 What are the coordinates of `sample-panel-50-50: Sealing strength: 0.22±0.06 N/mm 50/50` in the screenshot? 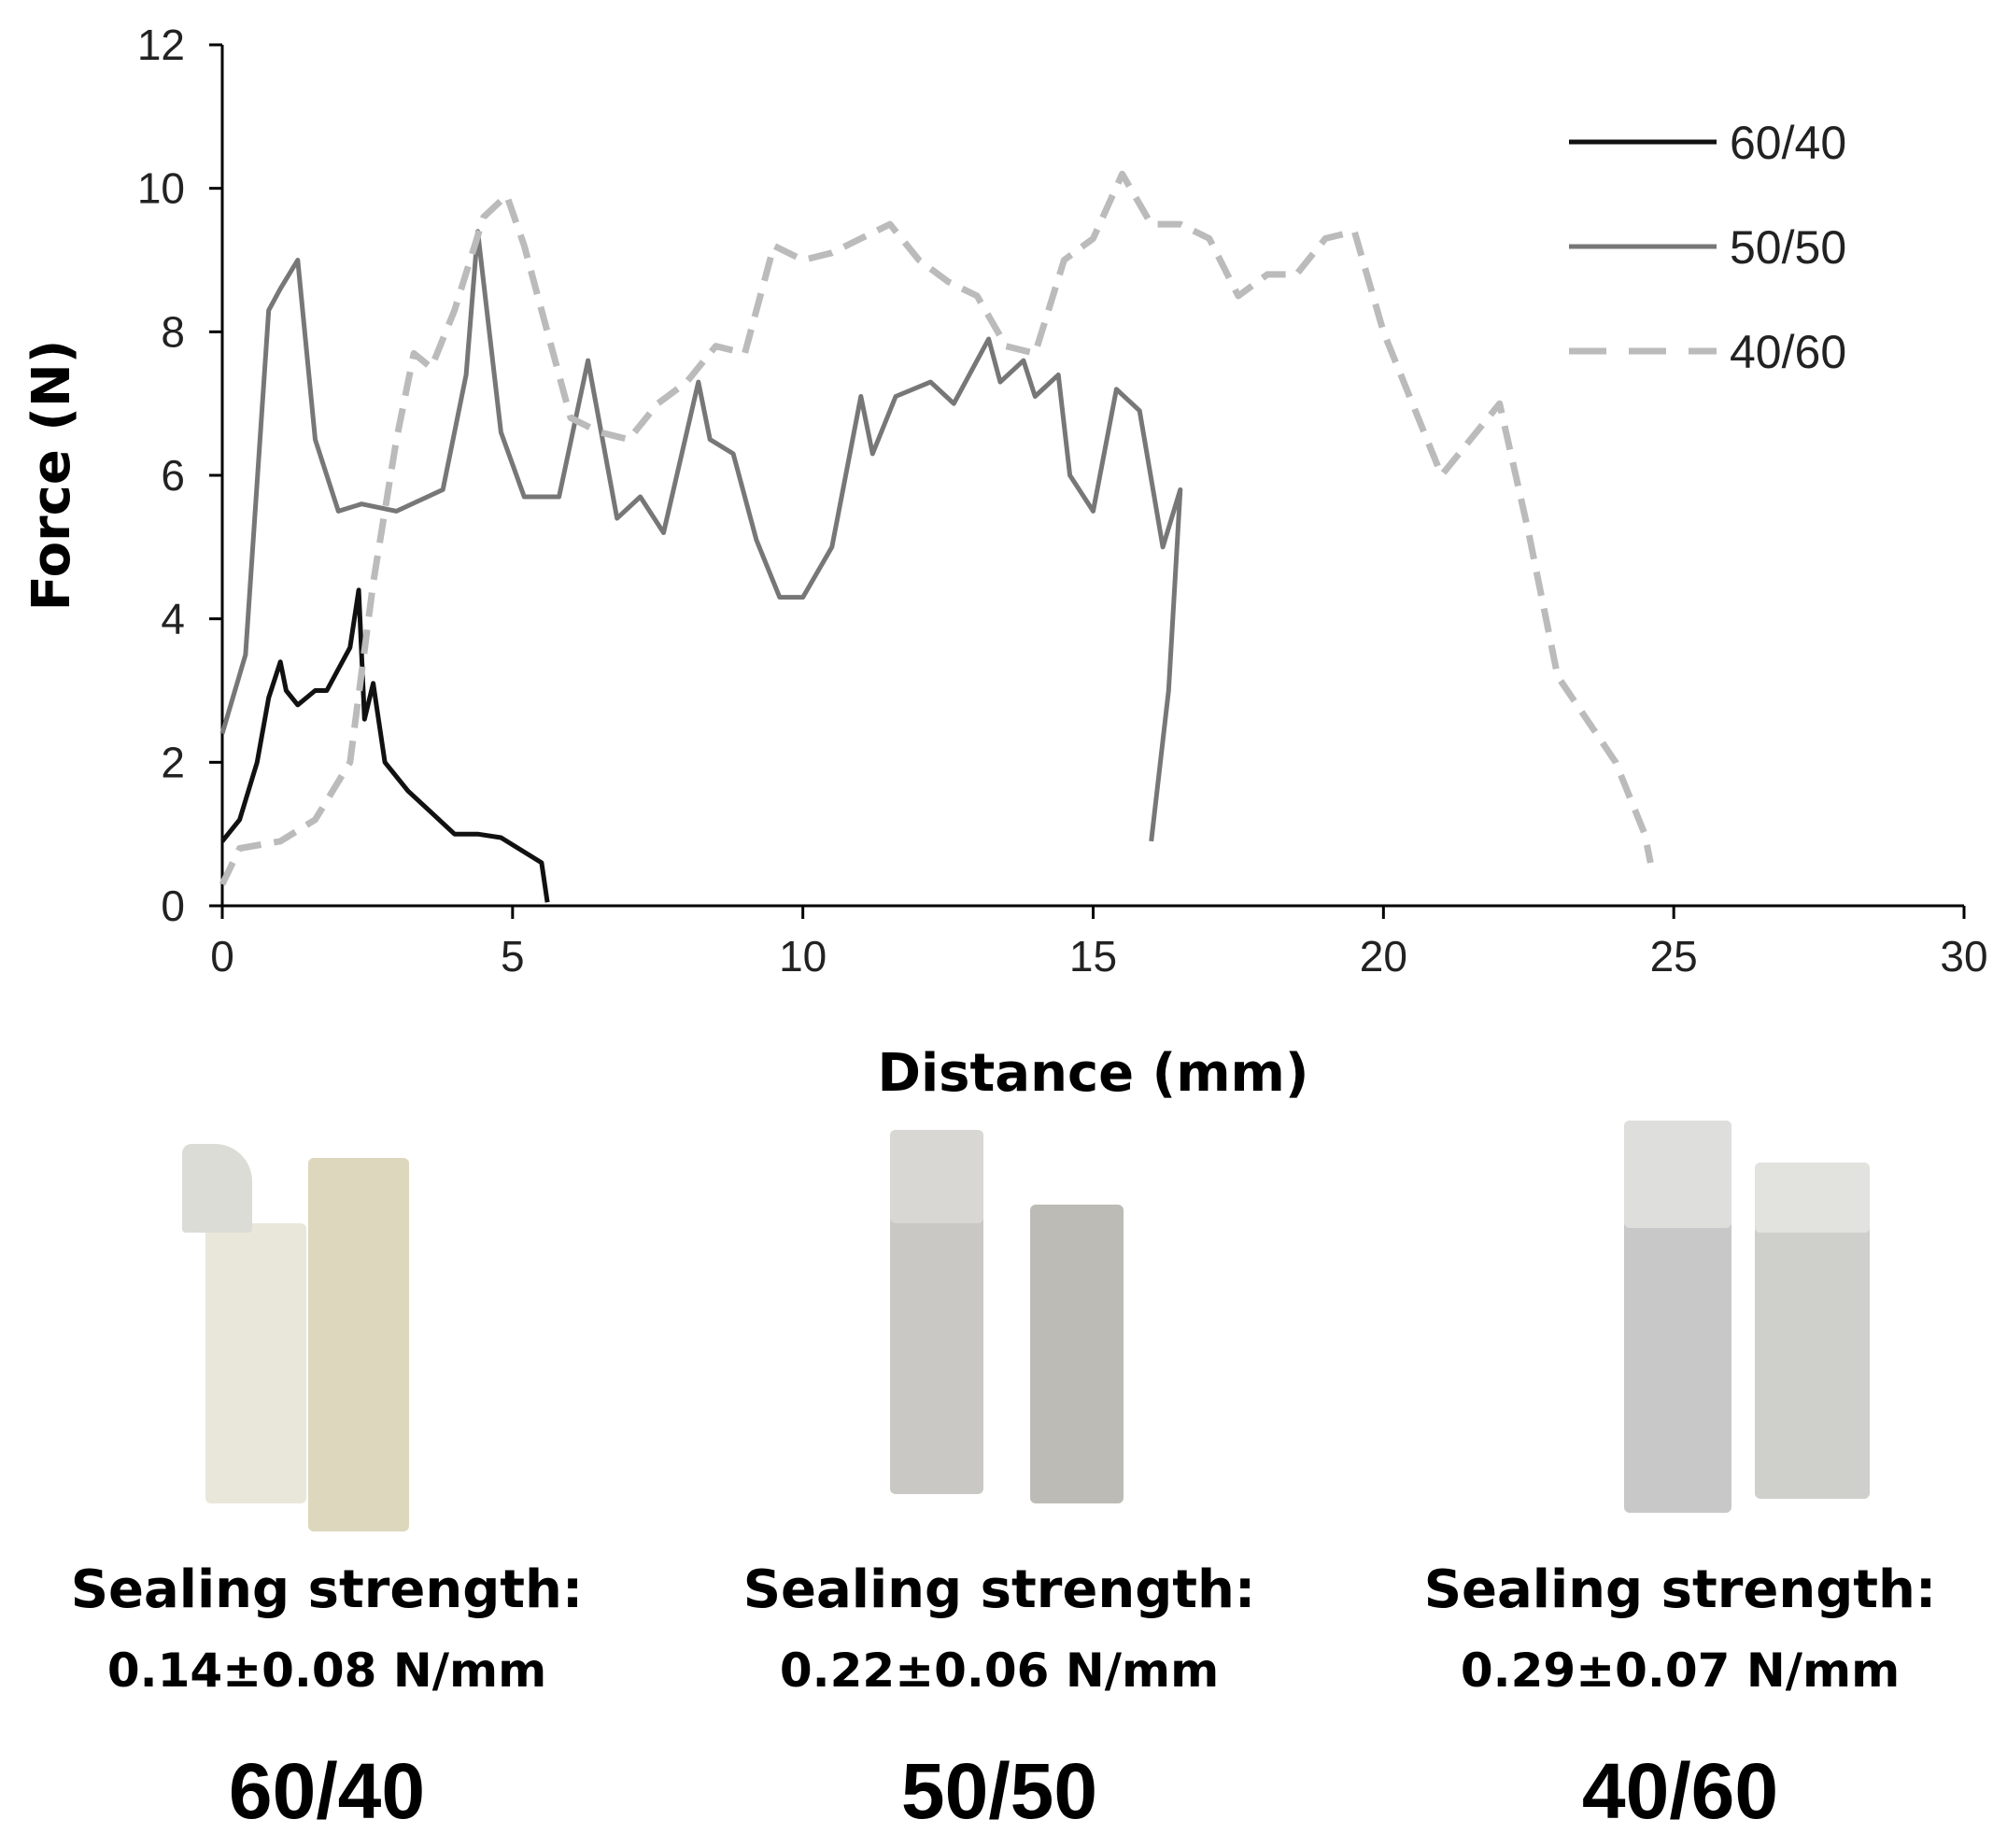 It's located at (999, 1479).